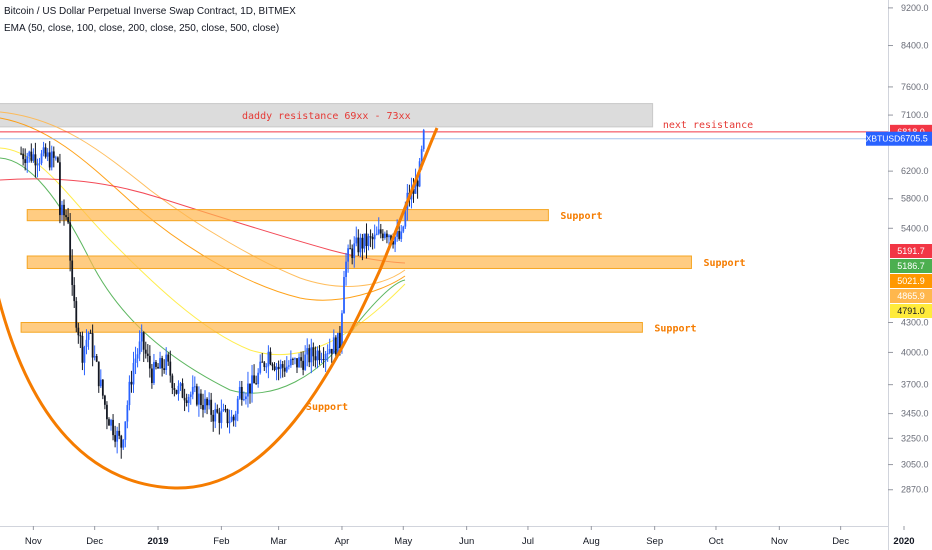  Describe the element at coordinates (327, 115) in the screenshot. I see `resistance-zone` at that location.